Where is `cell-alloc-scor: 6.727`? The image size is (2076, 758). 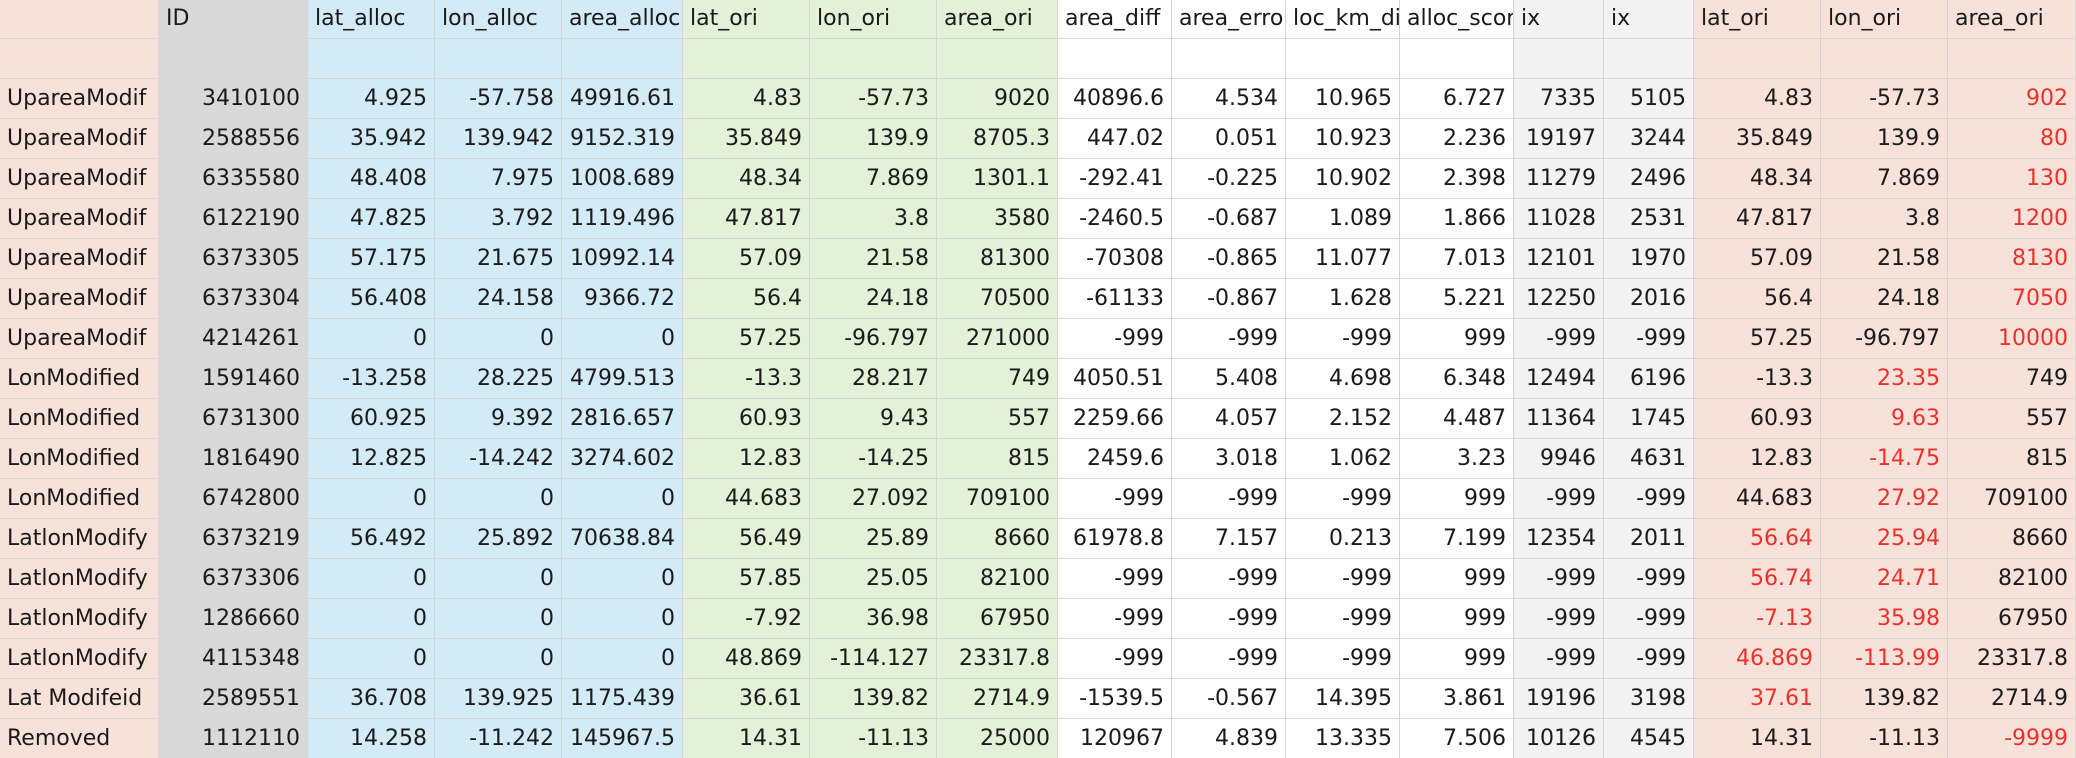
cell-alloc-scor: 6.727 is located at coordinates (1457, 99).